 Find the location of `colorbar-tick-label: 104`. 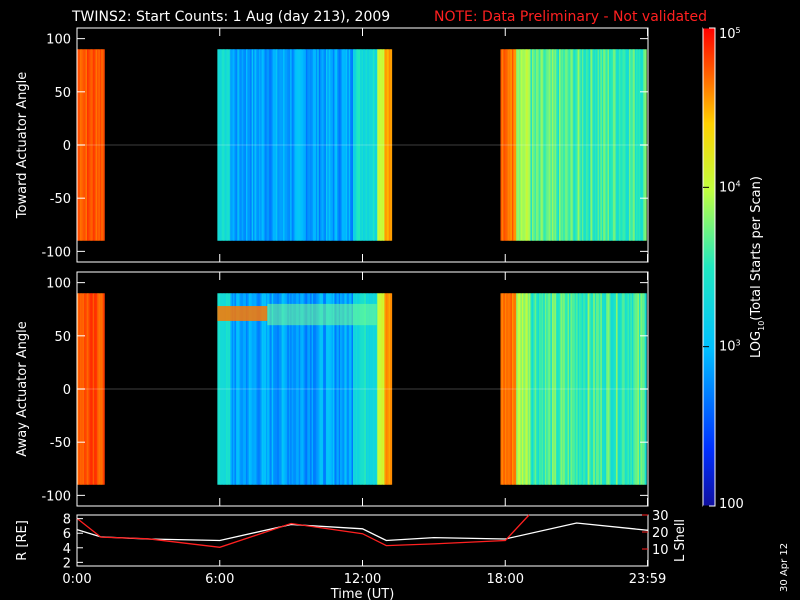

colorbar-tick-label: 104 is located at coordinates (730, 187).